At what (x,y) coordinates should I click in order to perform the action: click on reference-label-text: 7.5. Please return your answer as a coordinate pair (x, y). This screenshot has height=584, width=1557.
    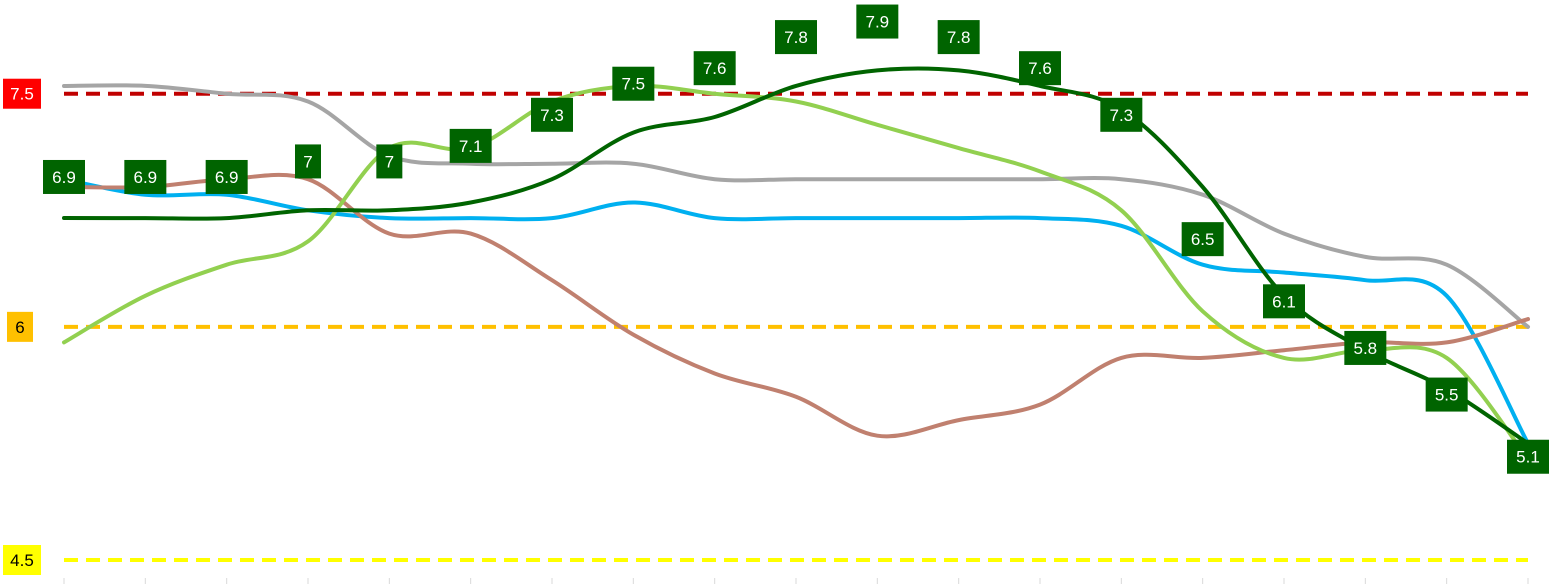
    Looking at the image, I should click on (22, 94).